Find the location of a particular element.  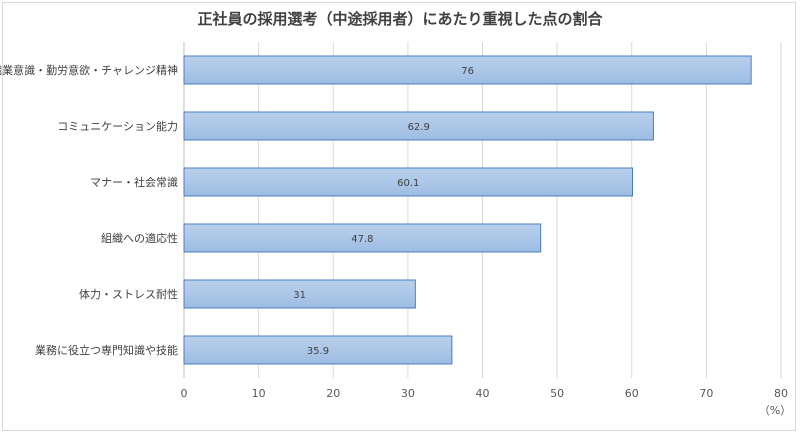

x-unit-label: （%） is located at coordinates (775, 410).